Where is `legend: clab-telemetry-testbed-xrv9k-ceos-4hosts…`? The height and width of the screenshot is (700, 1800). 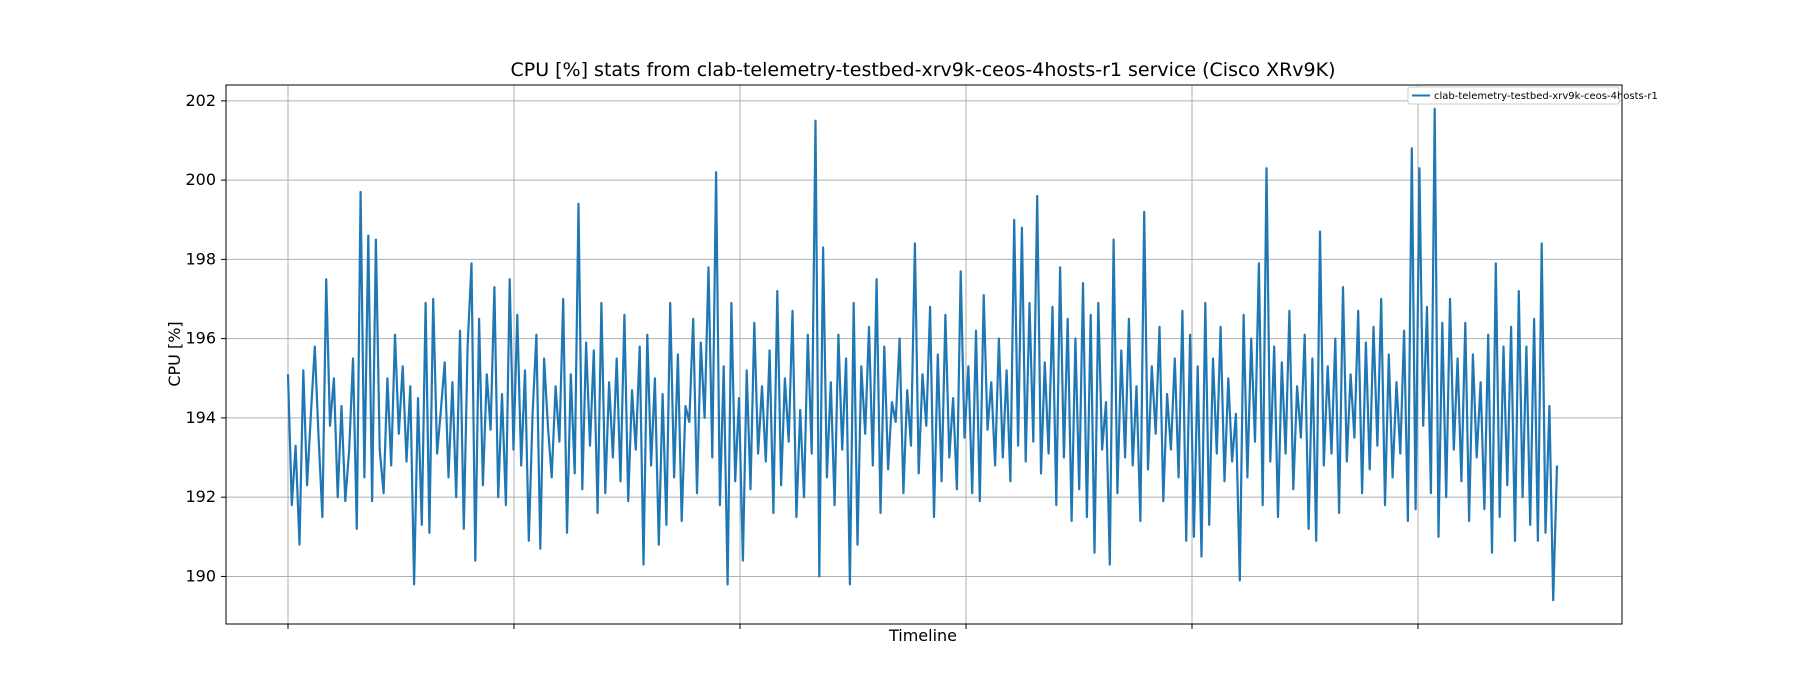
legend: clab-telemetry-testbed-xrv9k-ceos-4hosts… is located at coordinates (1532, 95).